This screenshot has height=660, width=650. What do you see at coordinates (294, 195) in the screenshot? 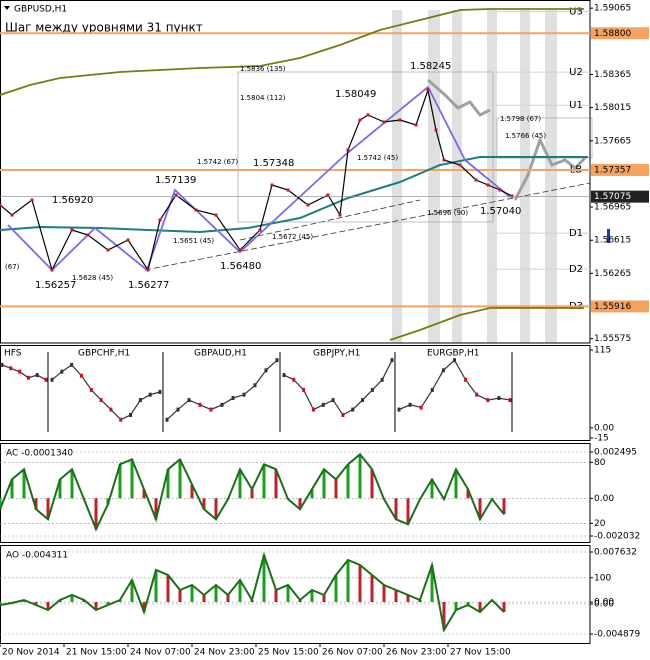
I see `indicator-line` at bounding box center [294, 195].